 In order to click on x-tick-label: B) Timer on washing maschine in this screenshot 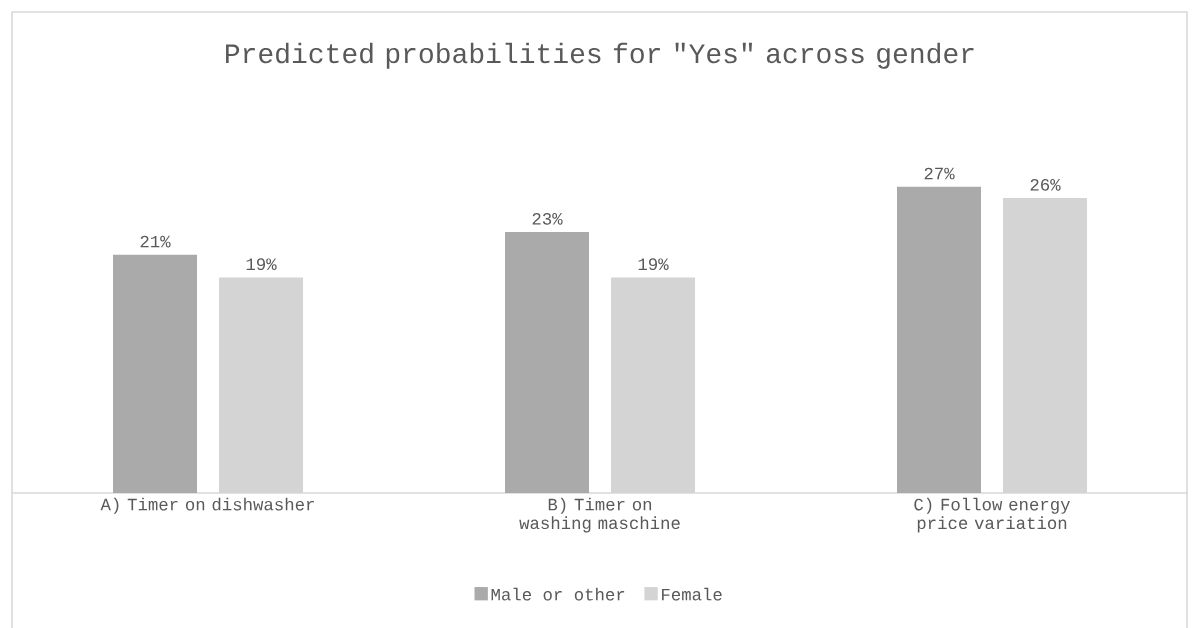, I will do `click(599, 515)`.